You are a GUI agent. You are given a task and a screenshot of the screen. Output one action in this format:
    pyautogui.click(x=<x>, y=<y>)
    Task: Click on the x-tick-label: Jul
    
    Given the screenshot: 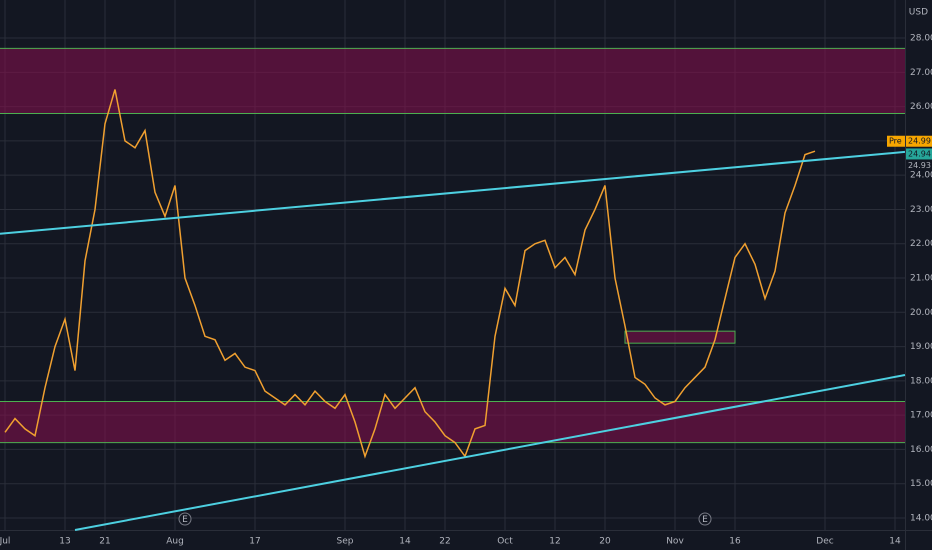 What is the action you would take?
    pyautogui.click(x=5, y=542)
    